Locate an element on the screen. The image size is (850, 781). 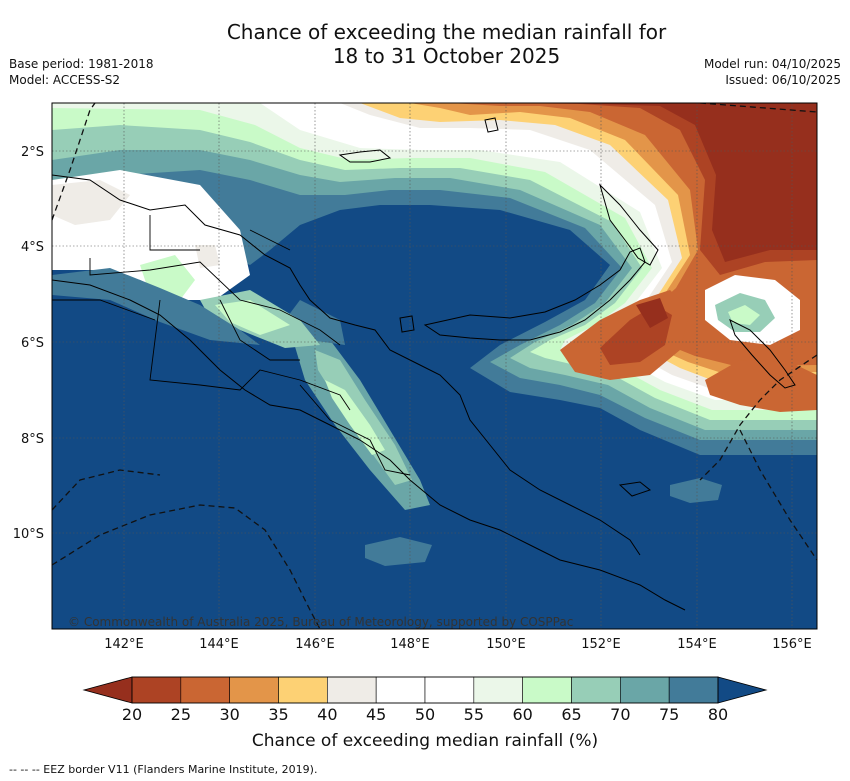
base-period: Base period: 1981-2018 is located at coordinates (81, 64).